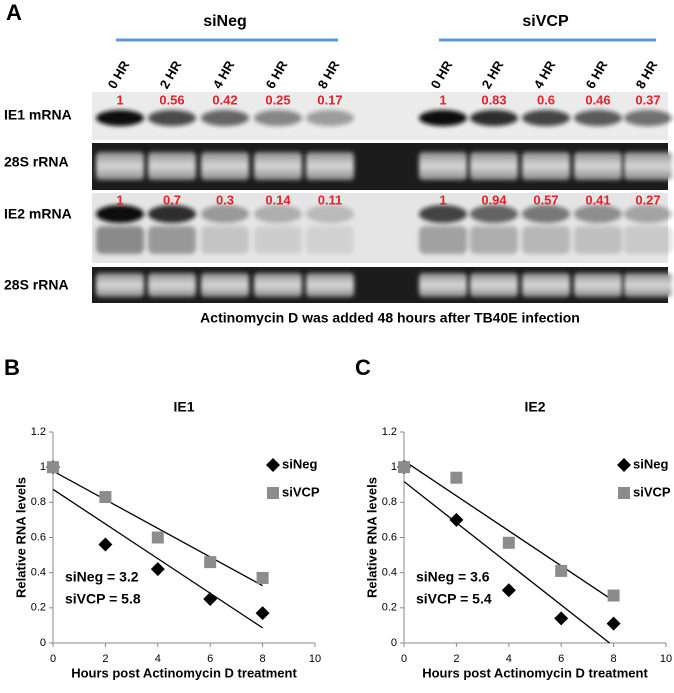  Describe the element at coordinates (545, 21) in the screenshot. I see `group-label: siVCP` at that location.